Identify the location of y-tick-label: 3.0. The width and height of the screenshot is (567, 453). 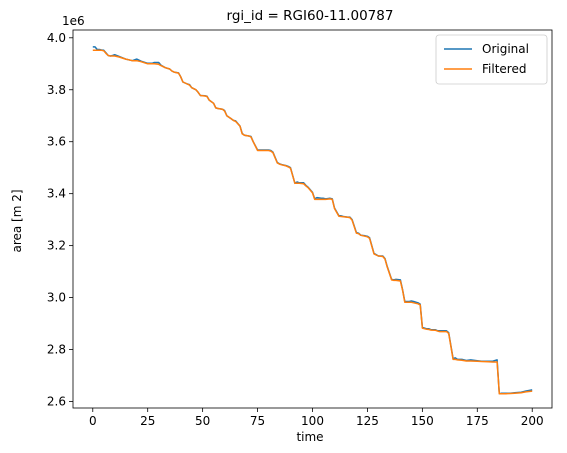
(56, 298).